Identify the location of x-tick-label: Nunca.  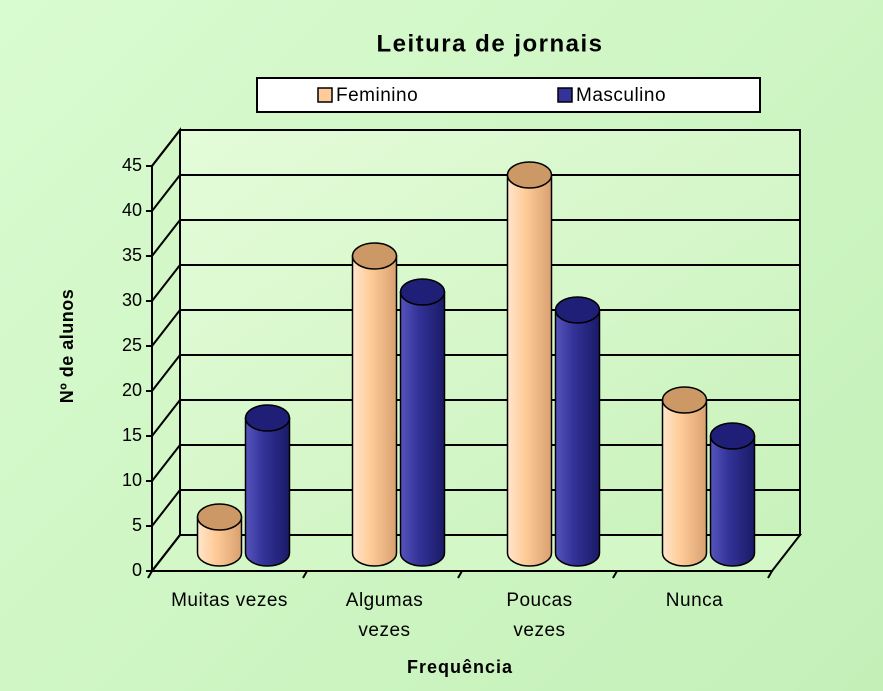
(694, 600).